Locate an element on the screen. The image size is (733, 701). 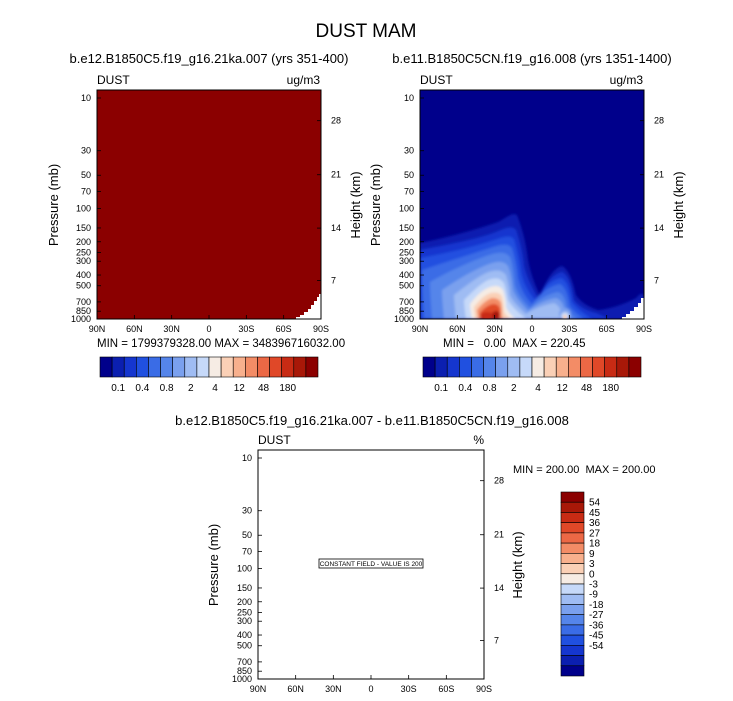
panel-2-ytick-label: 100 is located at coordinates (406, 209).